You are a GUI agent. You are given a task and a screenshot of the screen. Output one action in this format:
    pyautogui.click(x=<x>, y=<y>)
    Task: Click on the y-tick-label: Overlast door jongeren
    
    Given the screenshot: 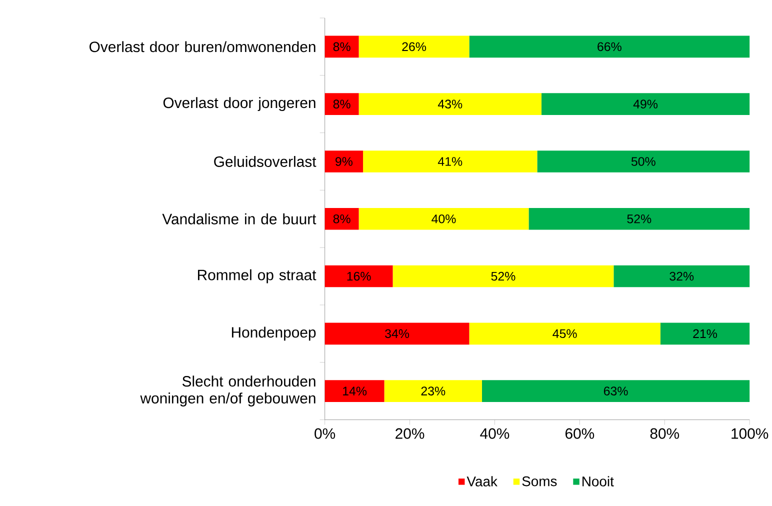 What is the action you would take?
    pyautogui.click(x=239, y=104)
    